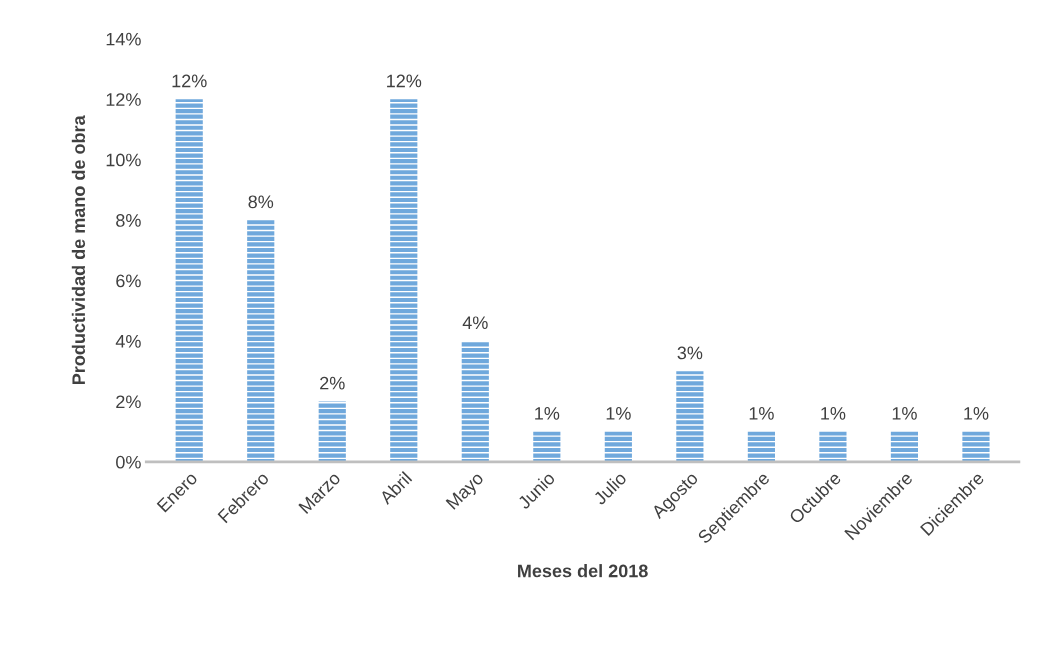  I want to click on data-label: 8%, so click(261, 202).